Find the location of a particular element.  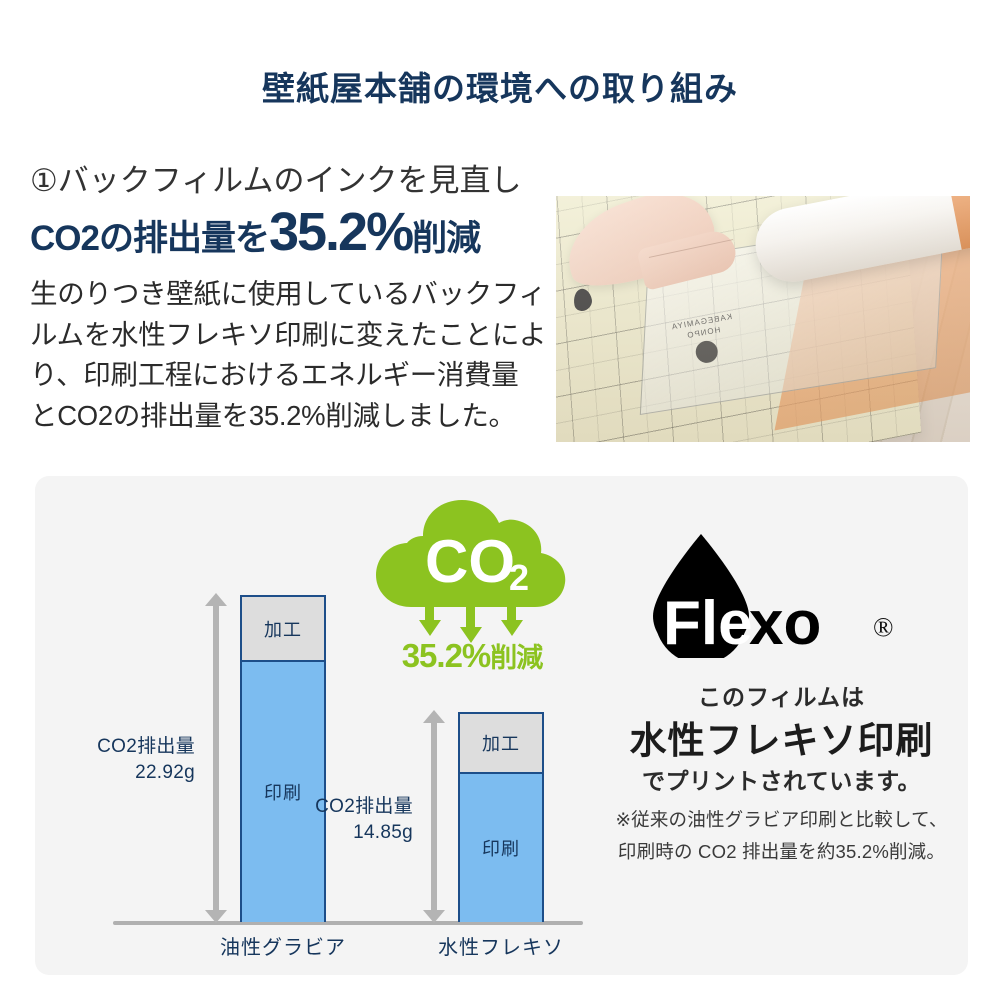

chart-baseline is located at coordinates (348, 923).